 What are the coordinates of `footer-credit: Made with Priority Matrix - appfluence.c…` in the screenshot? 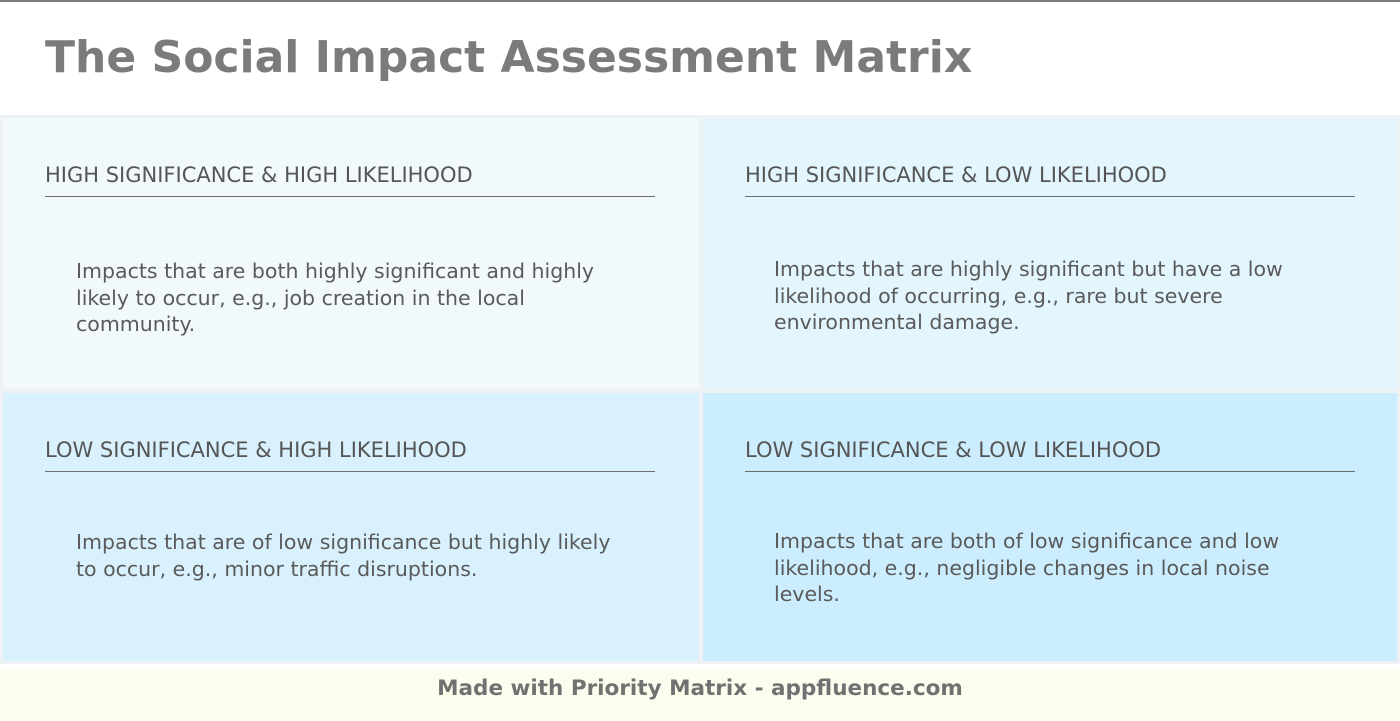 It's located at (700, 688).